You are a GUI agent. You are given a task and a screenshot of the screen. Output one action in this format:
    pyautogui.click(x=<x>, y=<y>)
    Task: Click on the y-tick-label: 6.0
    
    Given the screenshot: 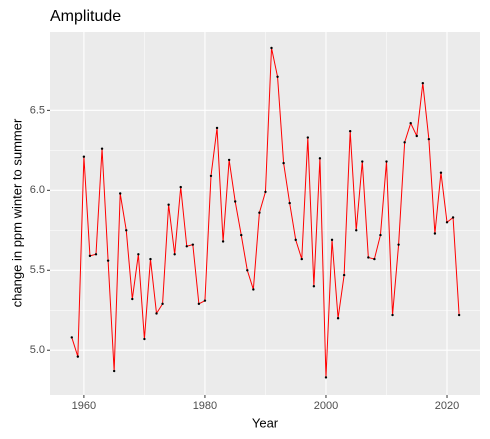 What is the action you would take?
    pyautogui.click(x=37, y=190)
    